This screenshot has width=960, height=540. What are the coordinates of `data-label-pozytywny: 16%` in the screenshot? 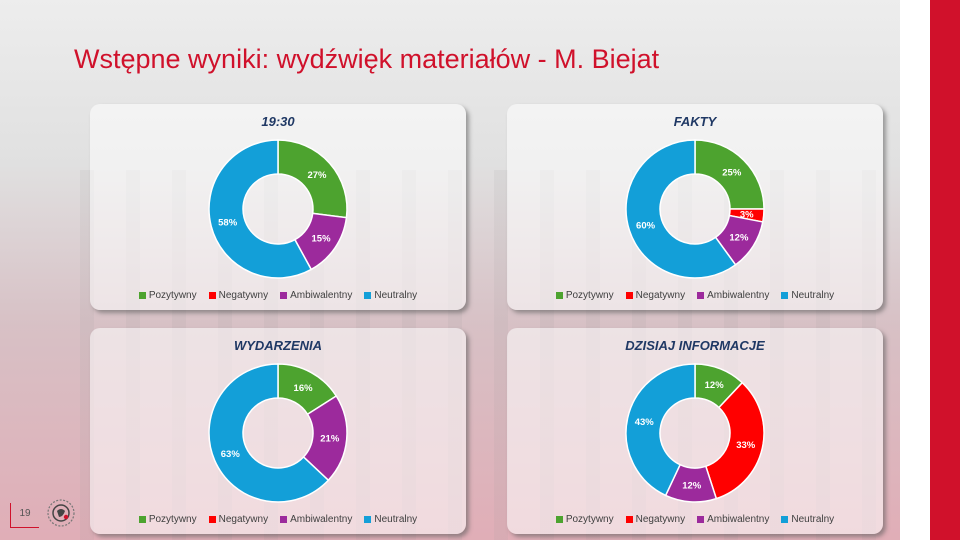 It's located at (304, 388).